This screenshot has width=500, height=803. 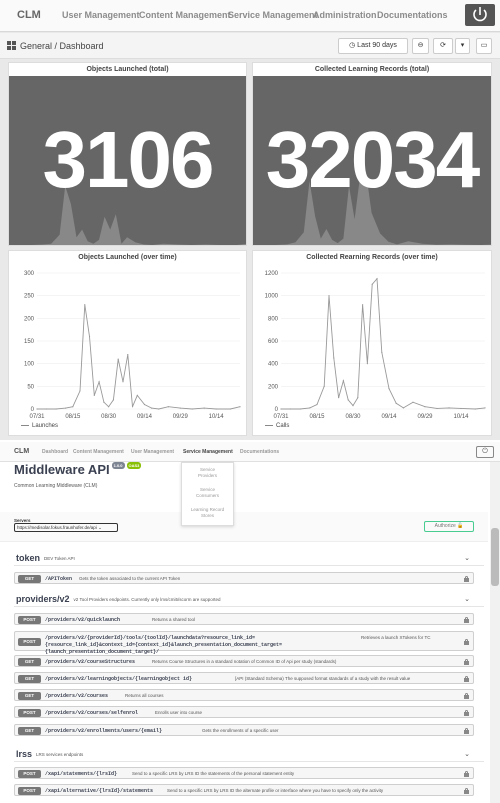 What do you see at coordinates (118, 465) in the screenshot?
I see `version-badge: 1.0.0` at bounding box center [118, 465].